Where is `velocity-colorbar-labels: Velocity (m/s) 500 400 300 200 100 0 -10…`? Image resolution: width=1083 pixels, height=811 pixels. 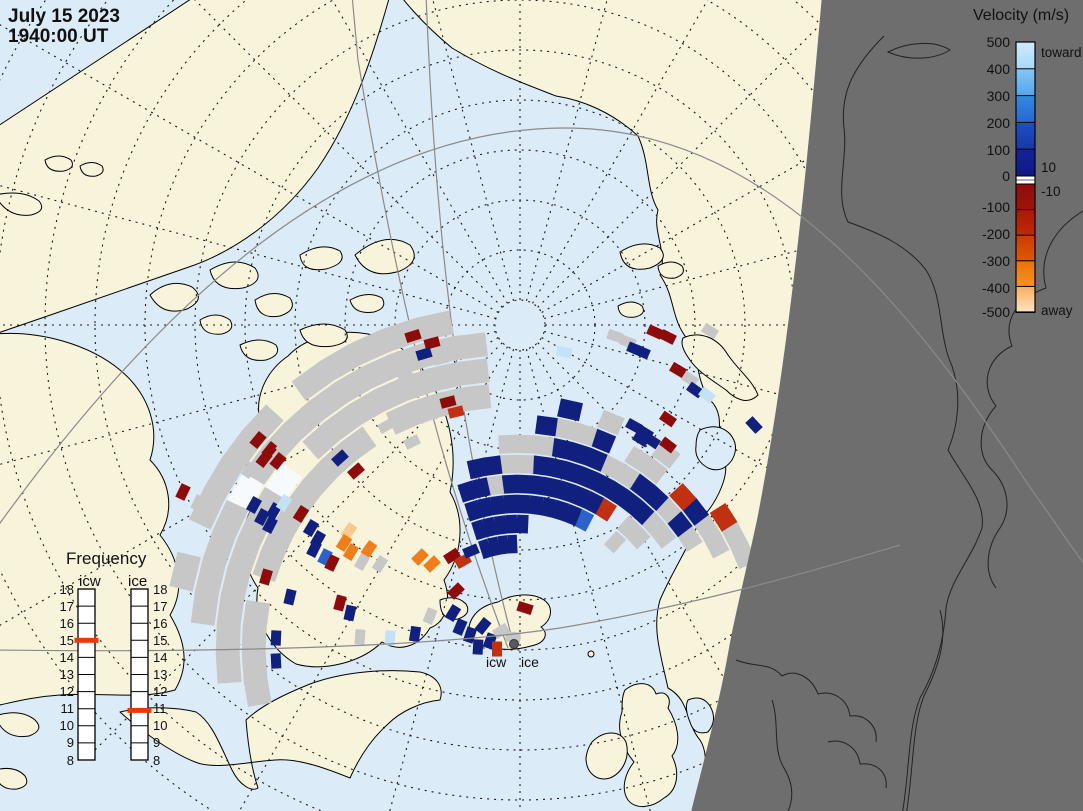
velocity-colorbar-labels: Velocity (m/s) 500 400 300 200 100 0 -10… is located at coordinates (1027, 163).